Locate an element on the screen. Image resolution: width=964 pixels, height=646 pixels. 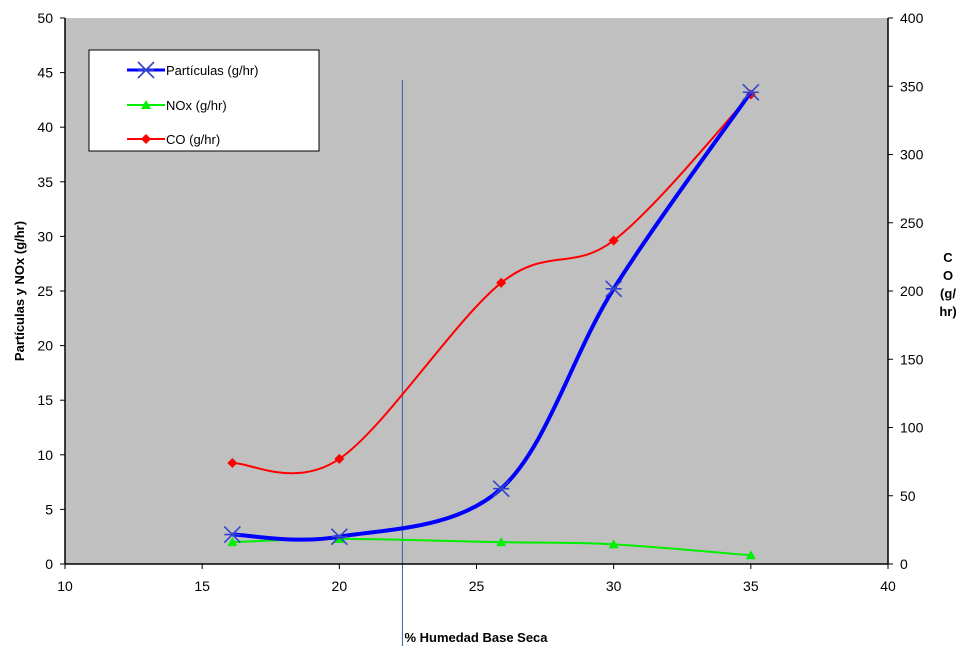
legend-box is located at coordinates (204, 100).